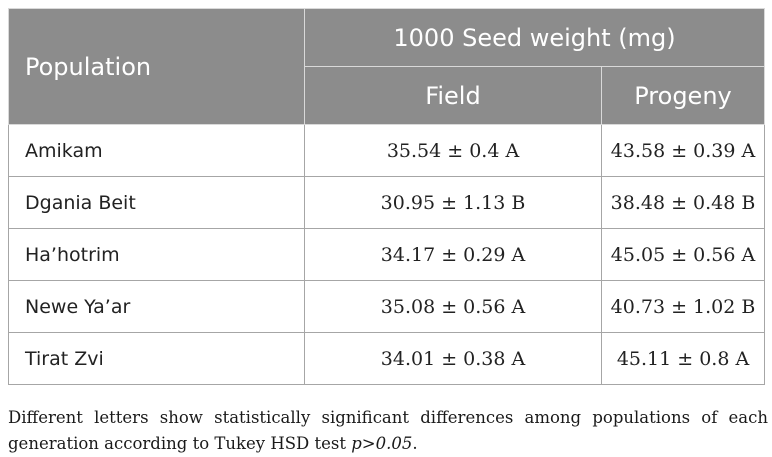 The height and width of the screenshot is (457, 772). Describe the element at coordinates (156, 254) in the screenshot. I see `population-cell: Ha’hotrim` at that location.